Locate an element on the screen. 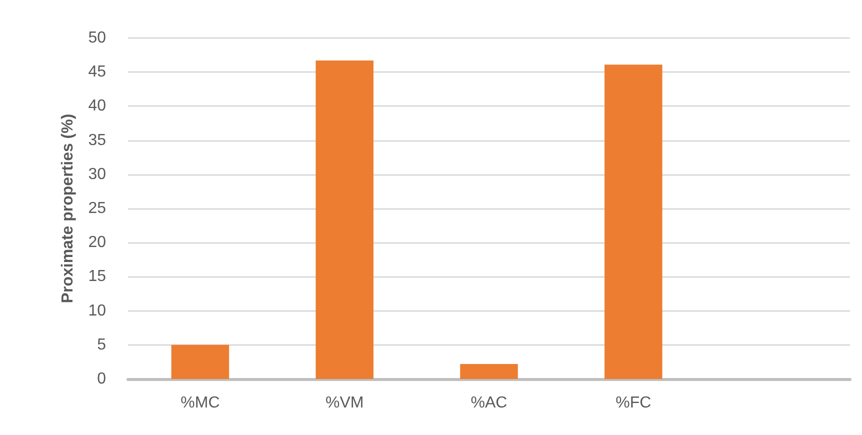 This screenshot has height=435, width=862. x-tick-label: %AC is located at coordinates (489, 403).